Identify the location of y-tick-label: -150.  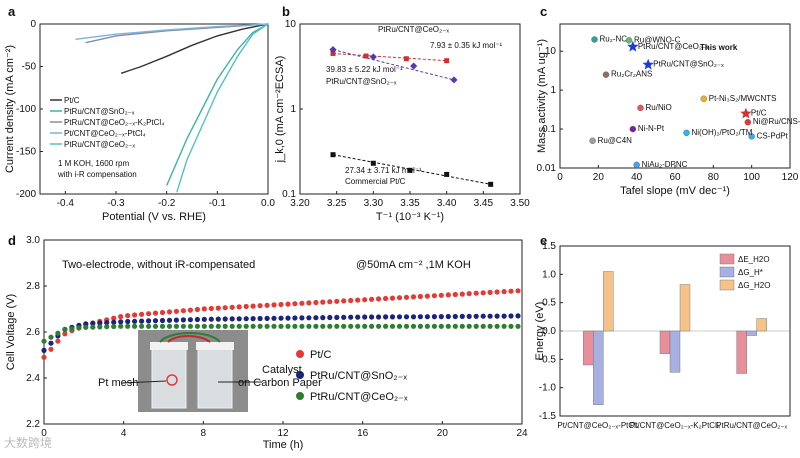
(26, 152).